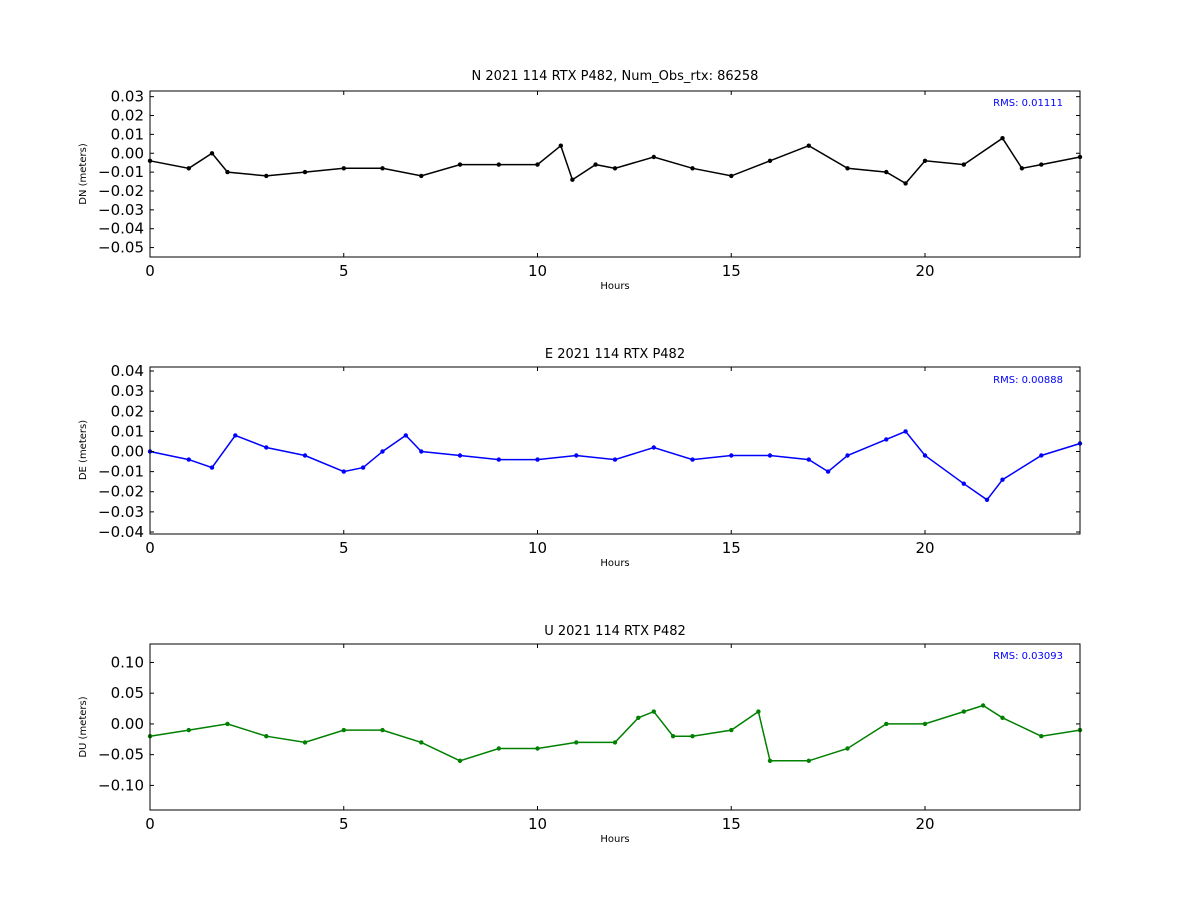  Describe the element at coordinates (150, 548) in the screenshot. I see `x-tick-label: 0` at that location.